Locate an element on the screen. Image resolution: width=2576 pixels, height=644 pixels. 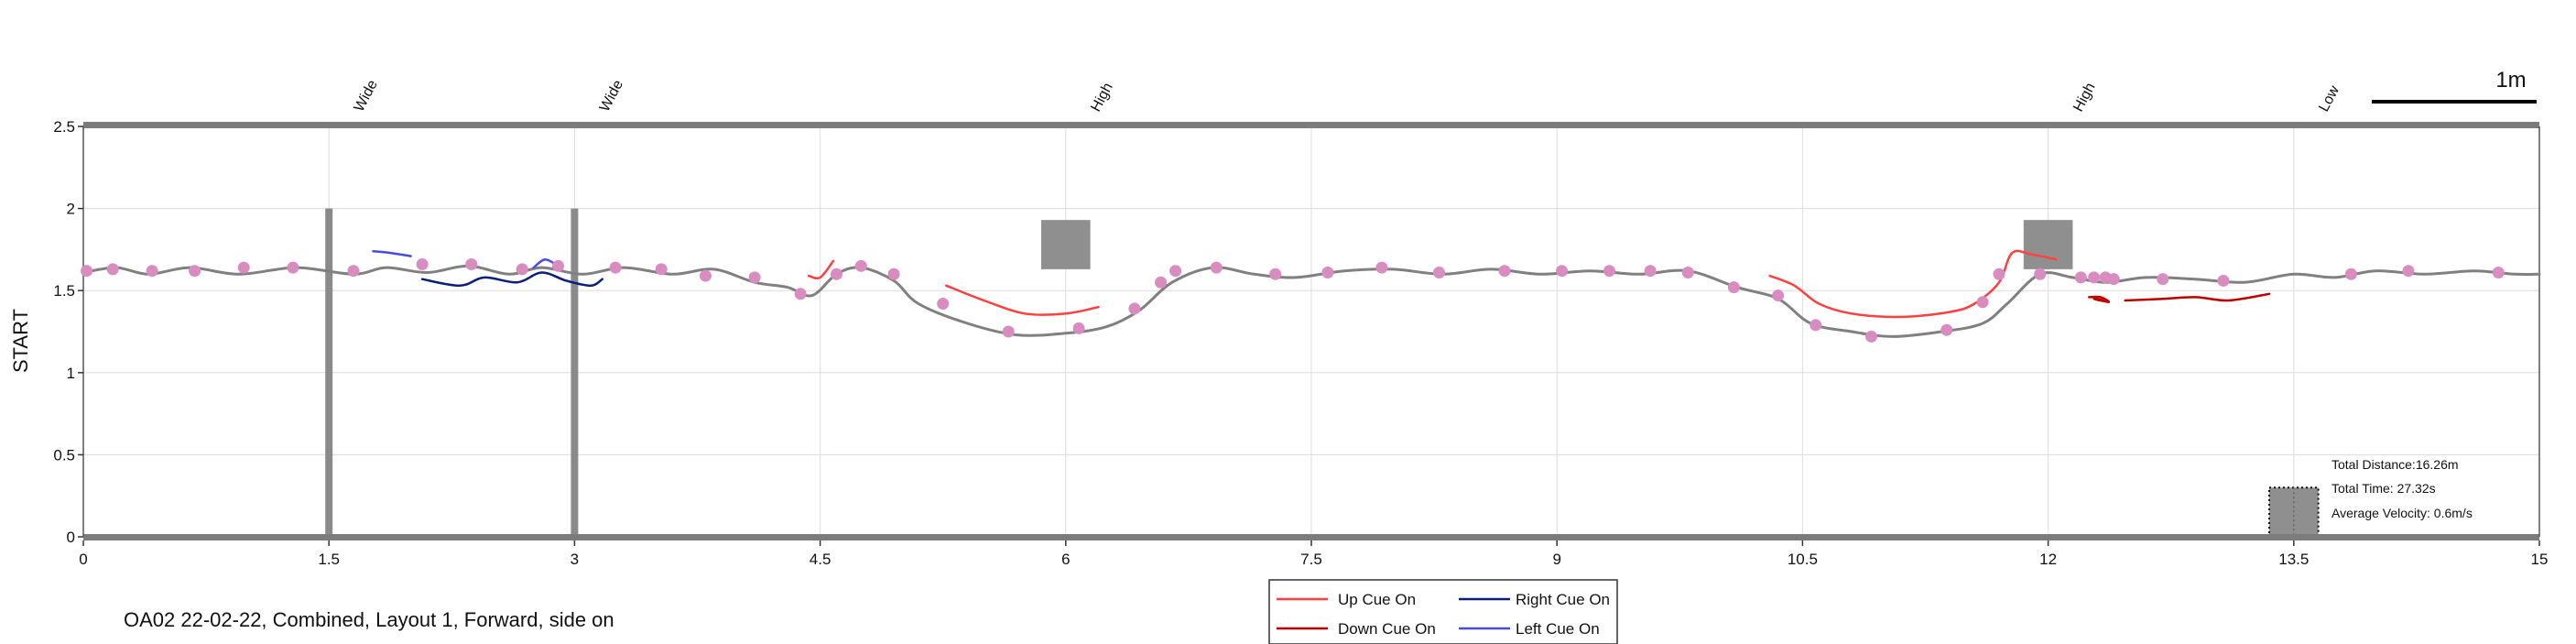
obstacle-label: High is located at coordinates (1101, 98).